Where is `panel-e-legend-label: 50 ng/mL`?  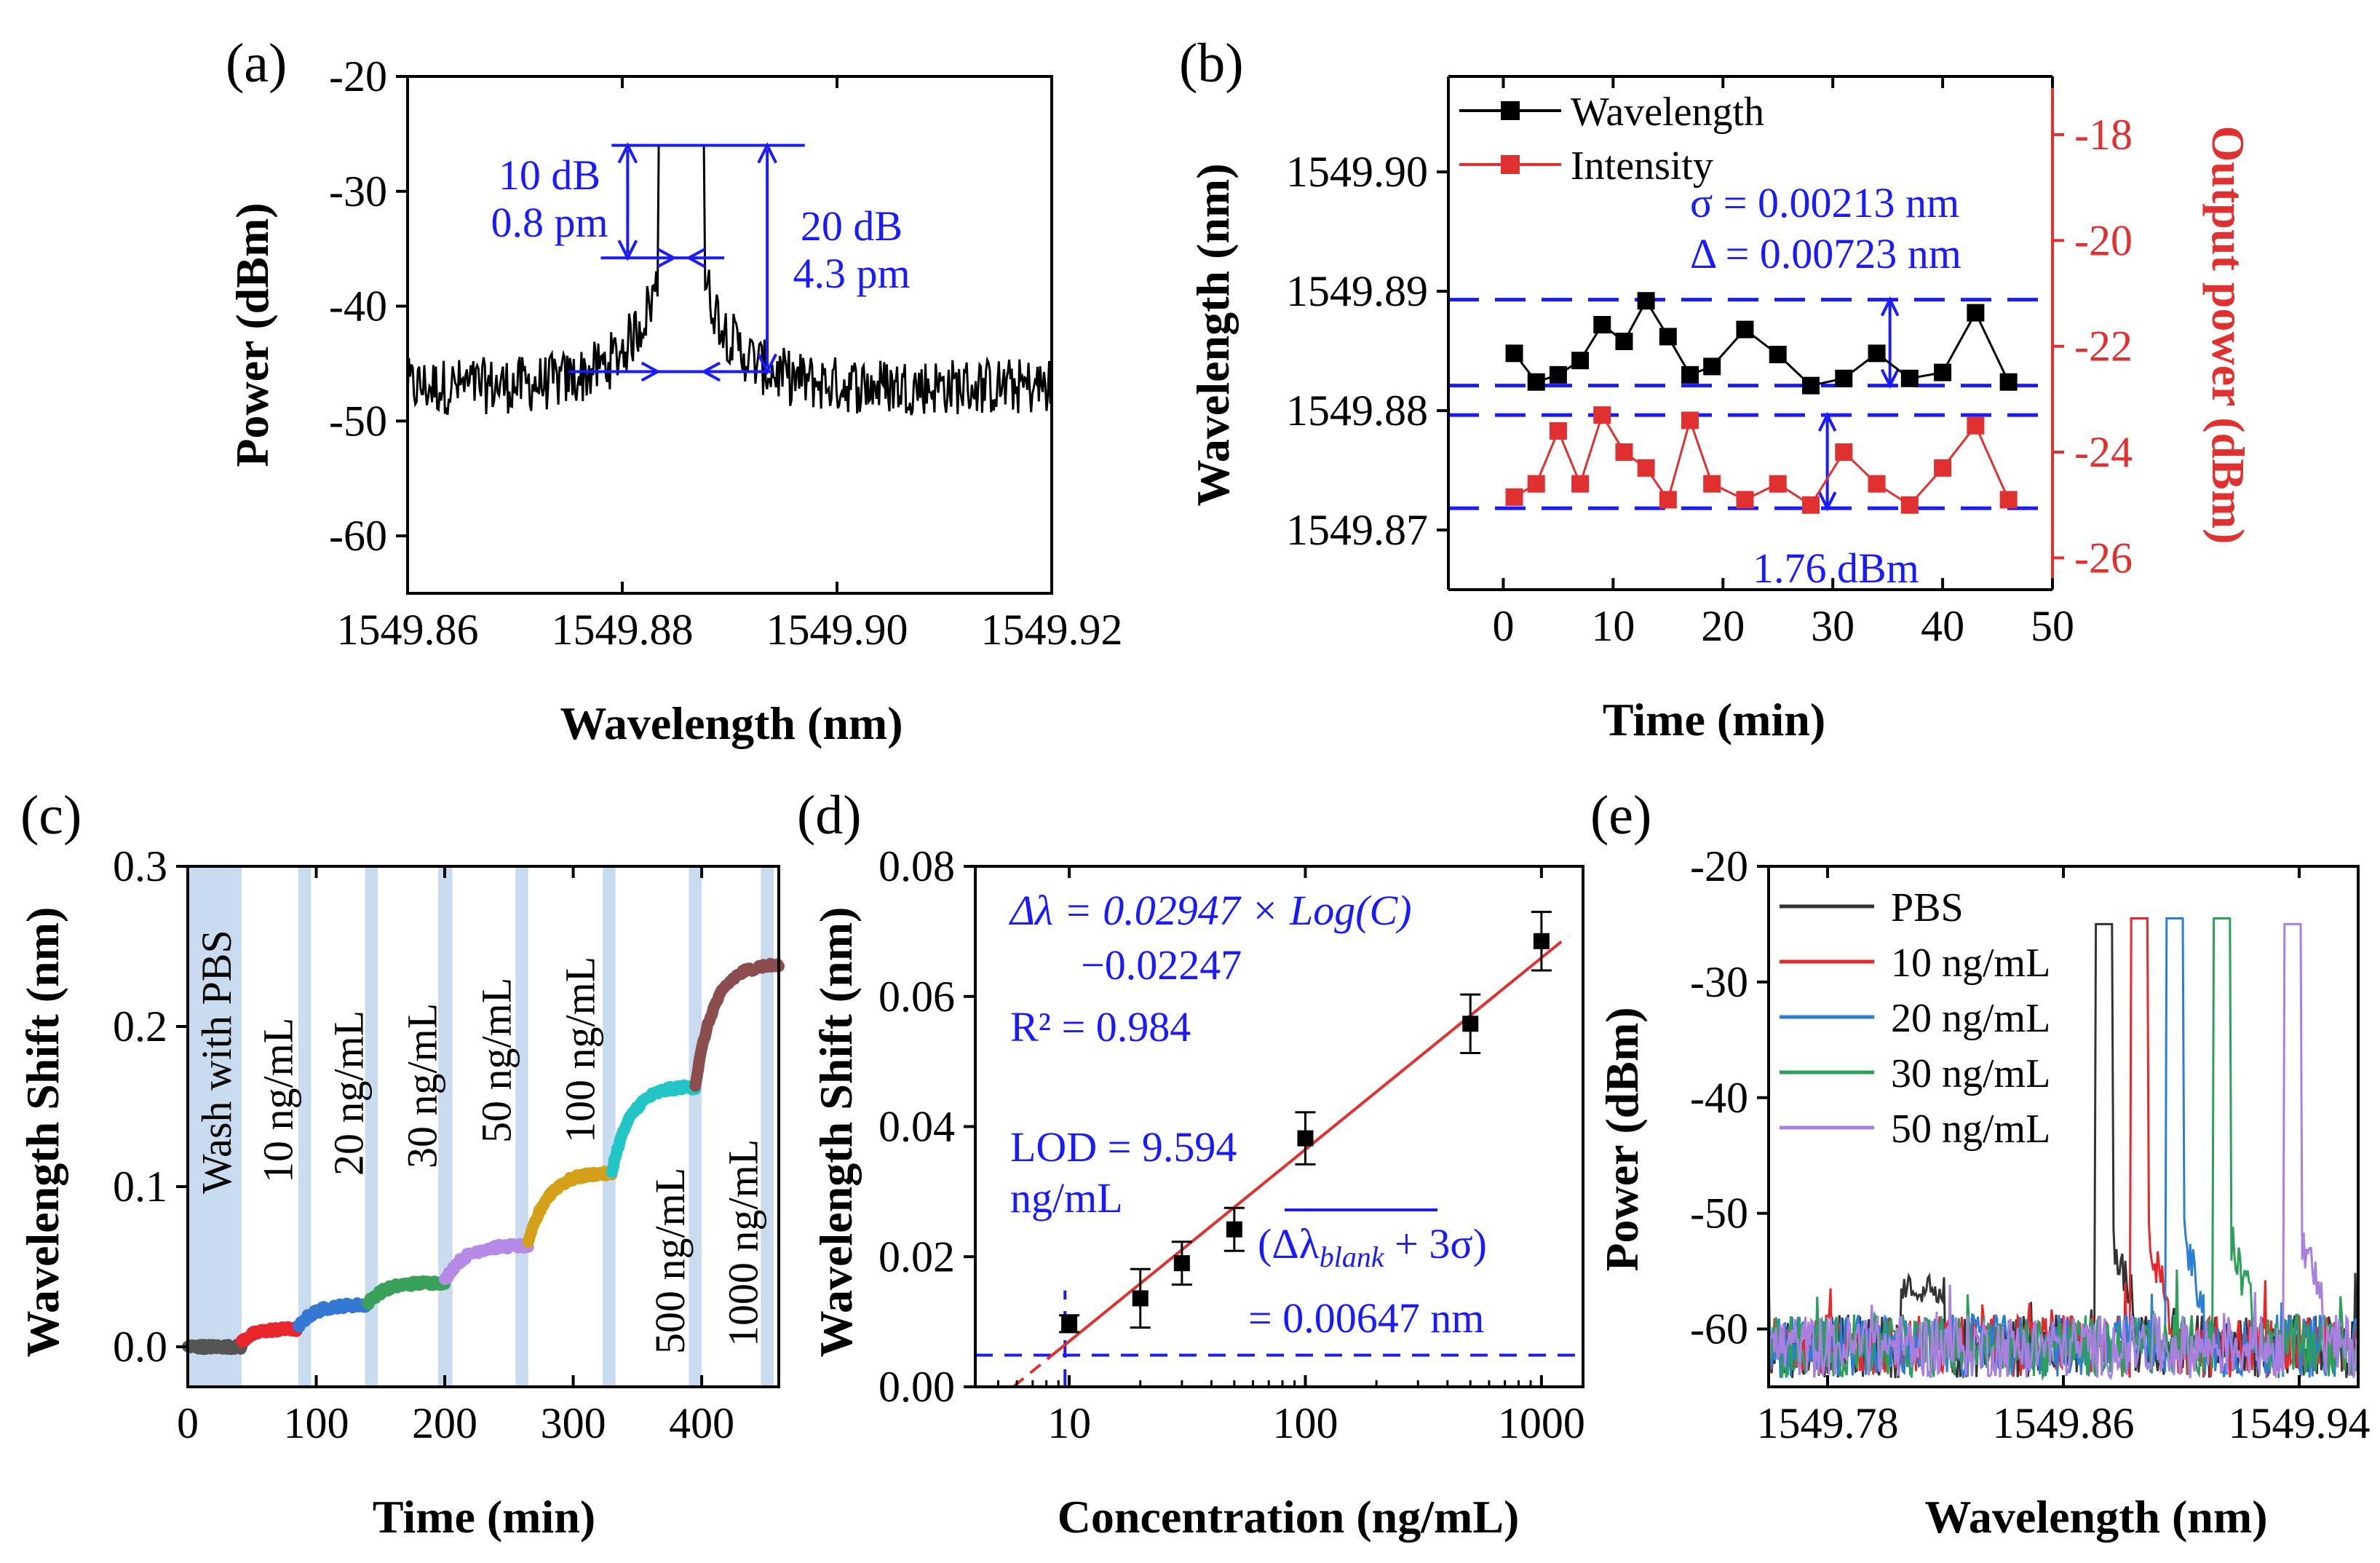 panel-e-legend-label: 50 ng/mL is located at coordinates (1970, 1129).